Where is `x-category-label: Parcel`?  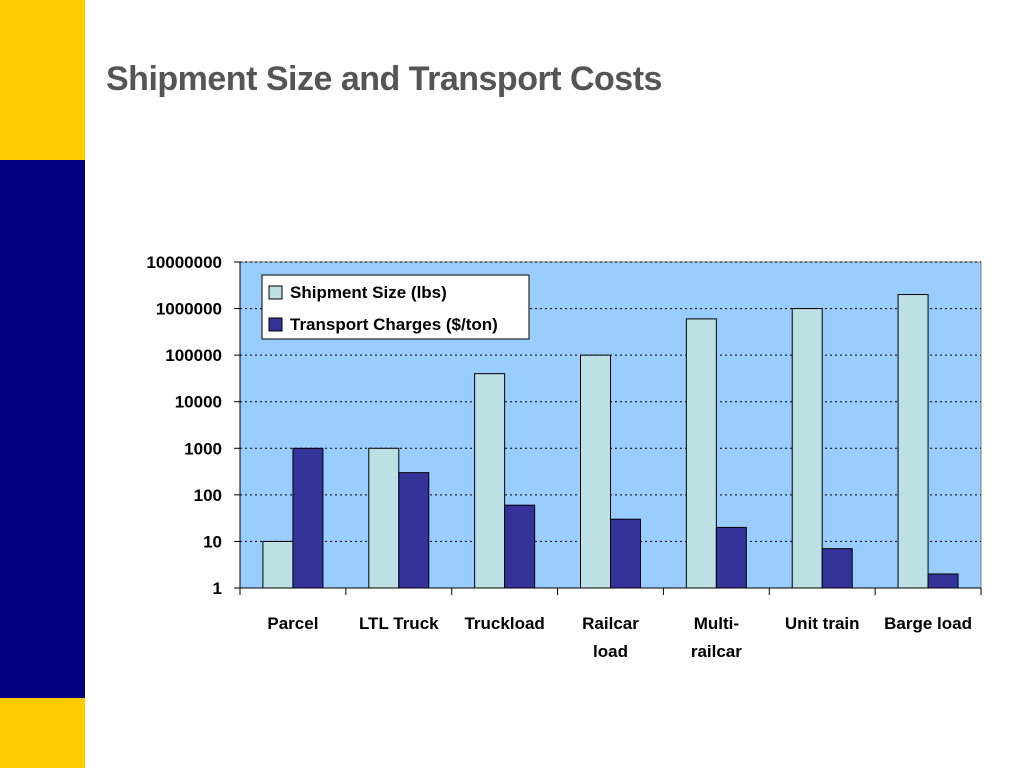 x-category-label: Parcel is located at coordinates (292, 623).